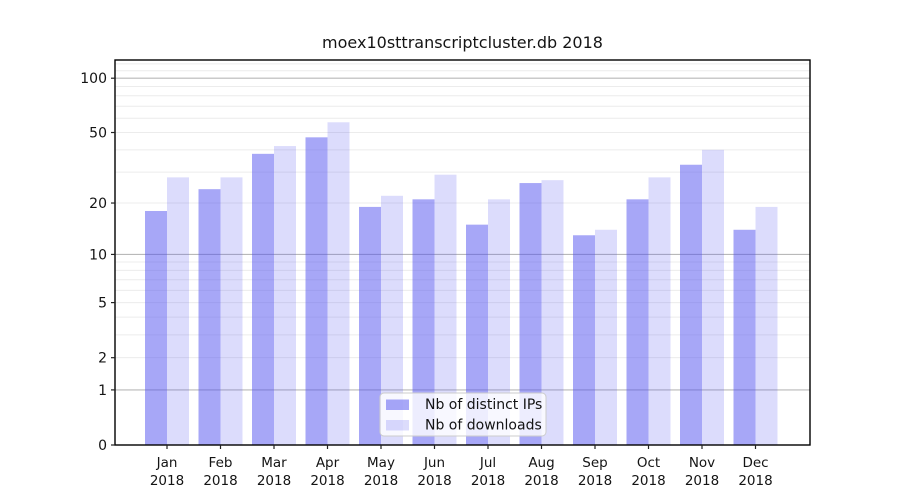 This screenshot has height=500, width=900. I want to click on bar-downloads-nov, so click(713, 297).